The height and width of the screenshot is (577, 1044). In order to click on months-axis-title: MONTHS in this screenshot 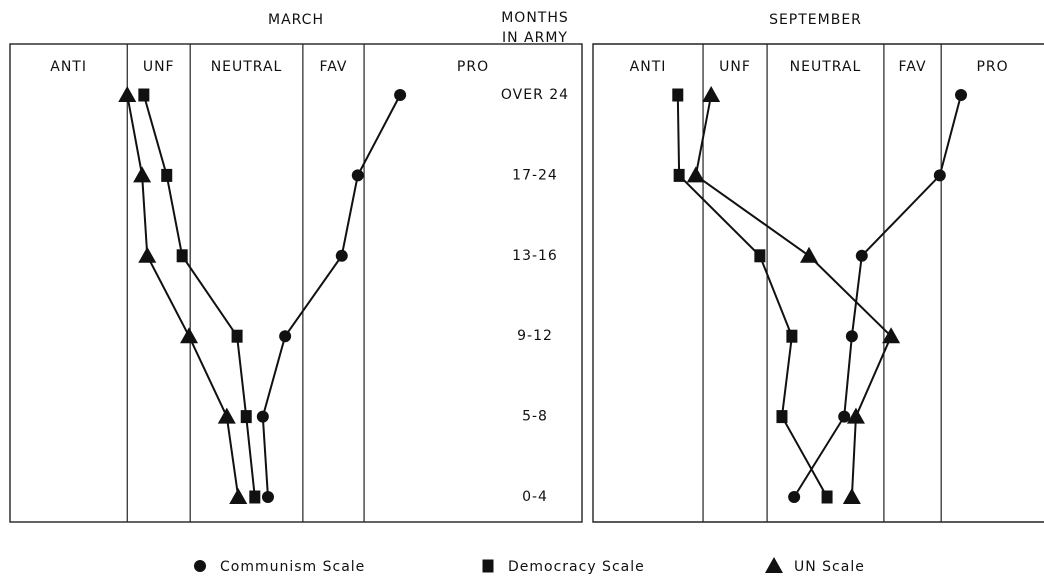, I will do `click(535, 18)`.